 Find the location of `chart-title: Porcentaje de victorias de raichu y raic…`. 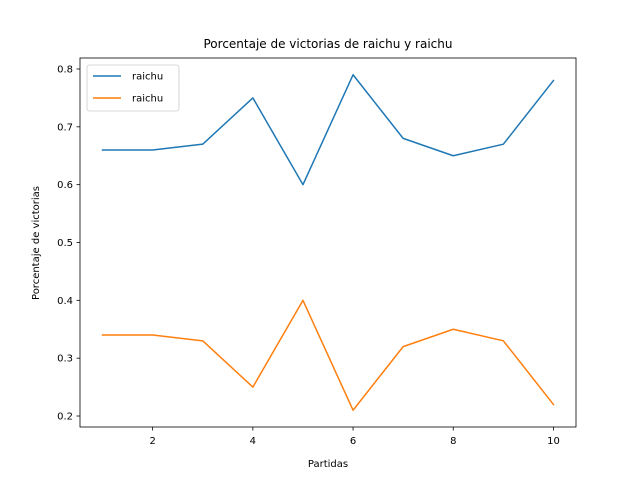

chart-title: Porcentaje de victorias de raichu y raic… is located at coordinates (328, 44).